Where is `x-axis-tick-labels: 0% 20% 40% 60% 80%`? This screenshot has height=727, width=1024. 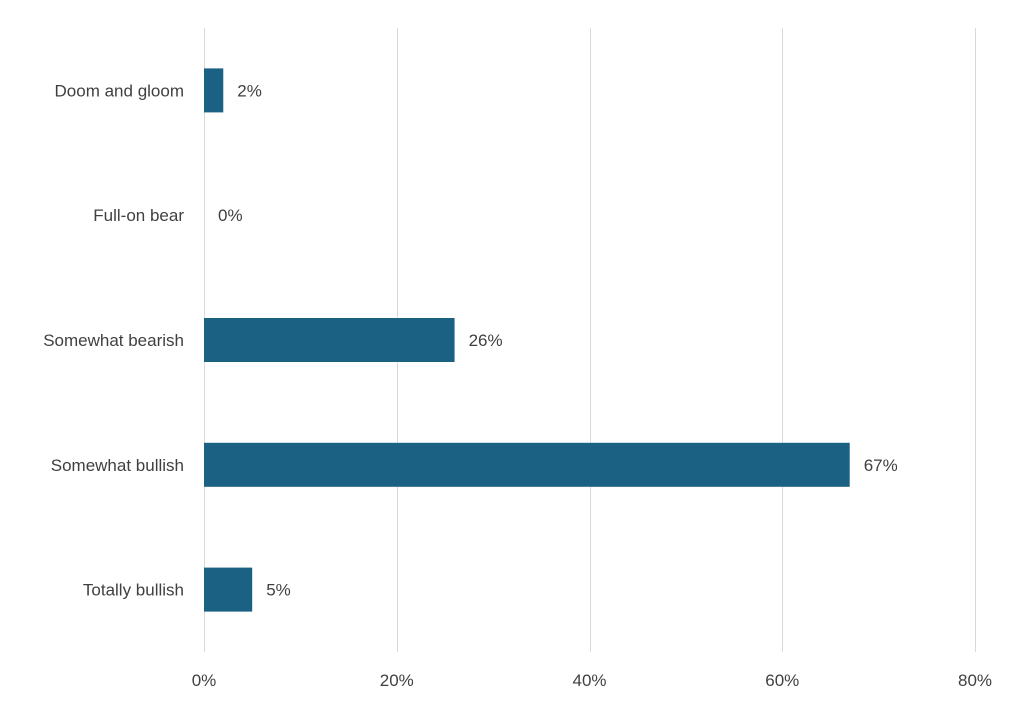 x-axis-tick-labels: 0% 20% 40% 60% 80% is located at coordinates (592, 680).